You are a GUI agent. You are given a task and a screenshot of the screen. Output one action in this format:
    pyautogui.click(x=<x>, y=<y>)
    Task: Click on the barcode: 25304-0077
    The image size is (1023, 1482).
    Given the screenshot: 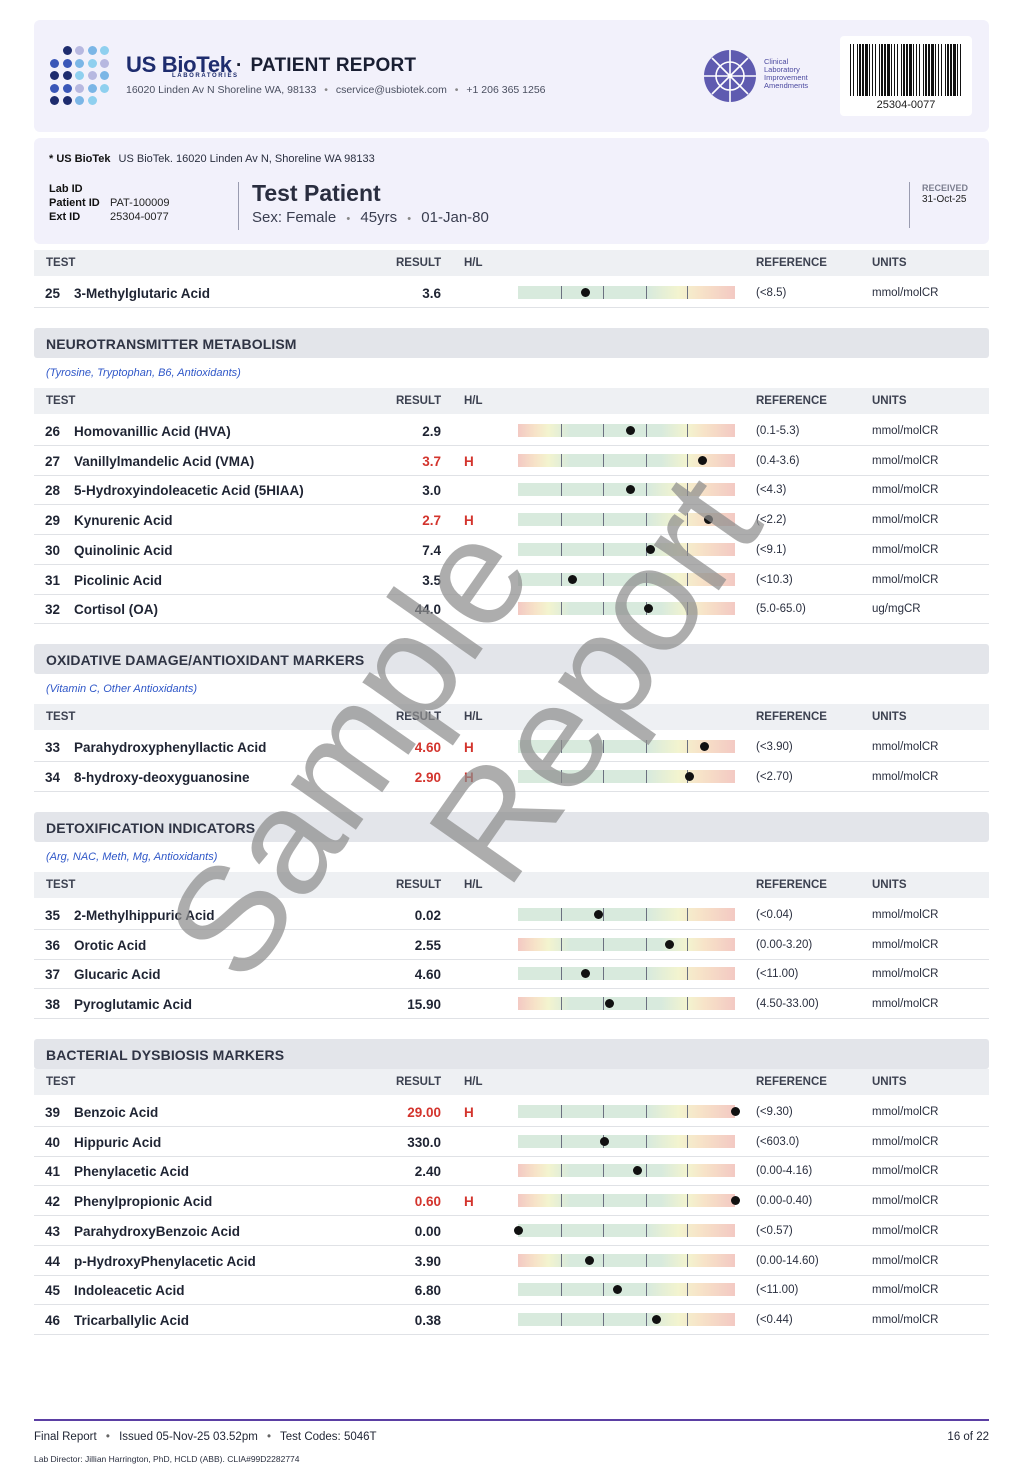 What is the action you would take?
    pyautogui.click(x=906, y=76)
    